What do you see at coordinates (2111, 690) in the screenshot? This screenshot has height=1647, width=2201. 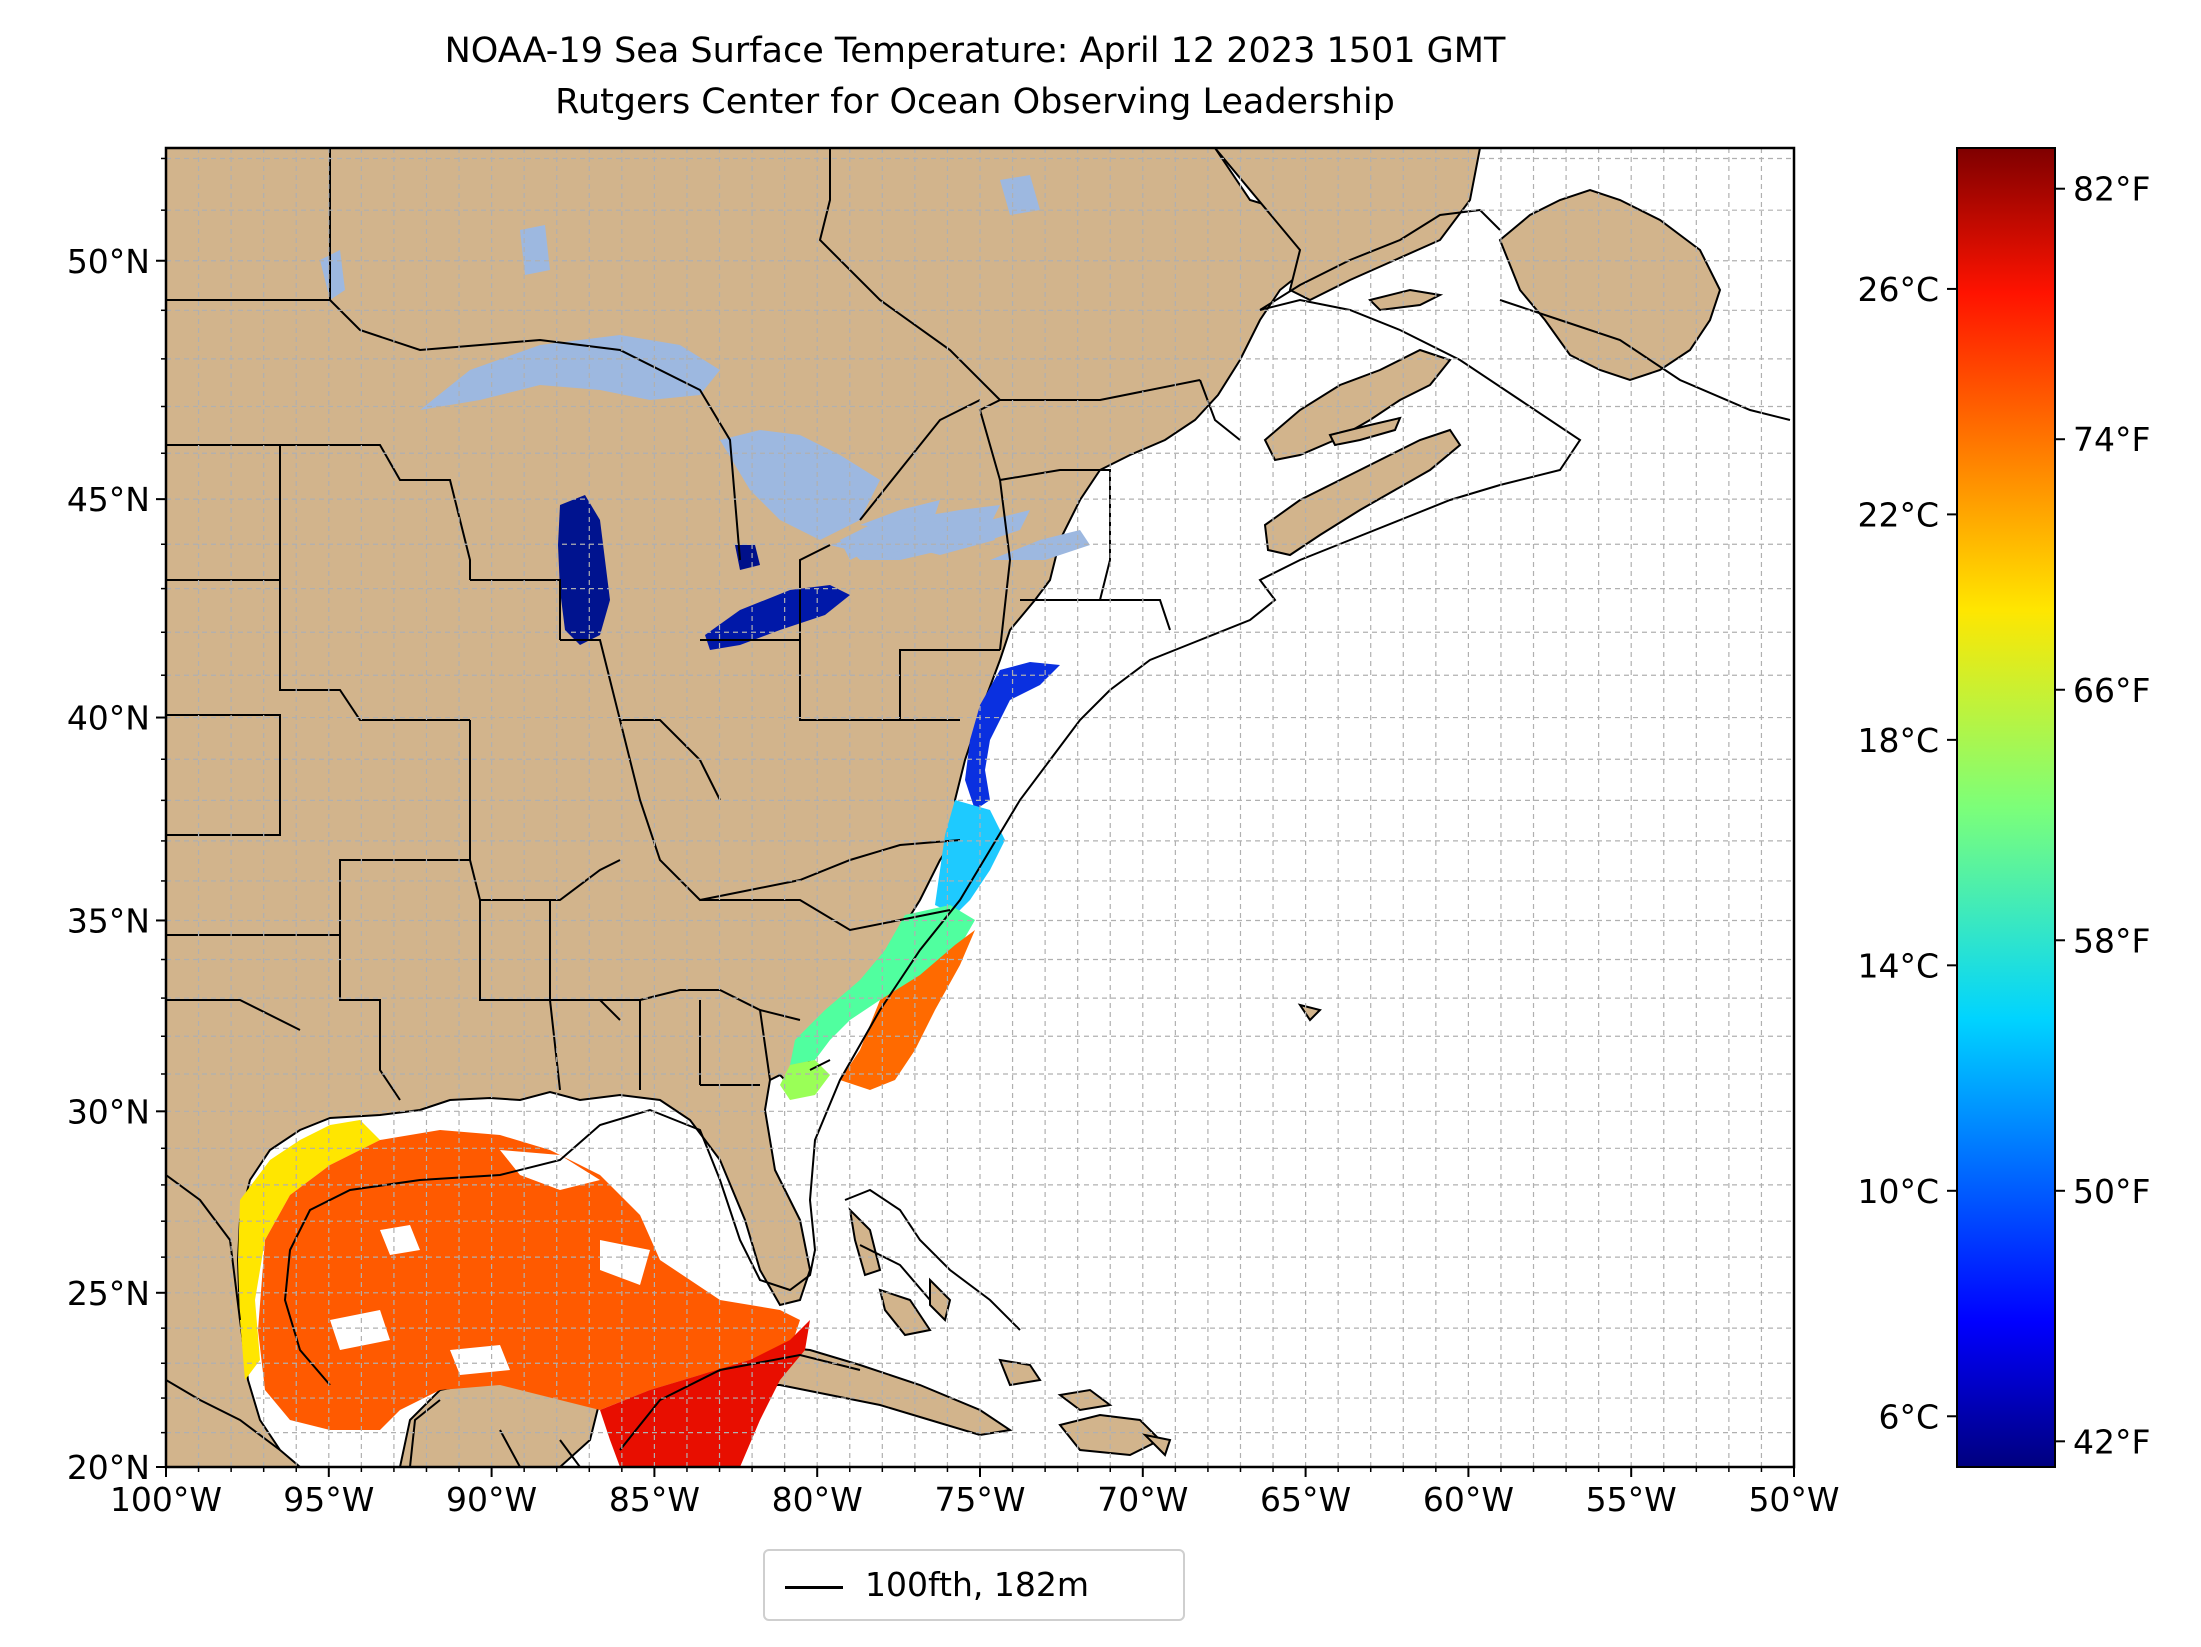 I see `colorbar-fahrenheit-label: 66°F` at bounding box center [2111, 690].